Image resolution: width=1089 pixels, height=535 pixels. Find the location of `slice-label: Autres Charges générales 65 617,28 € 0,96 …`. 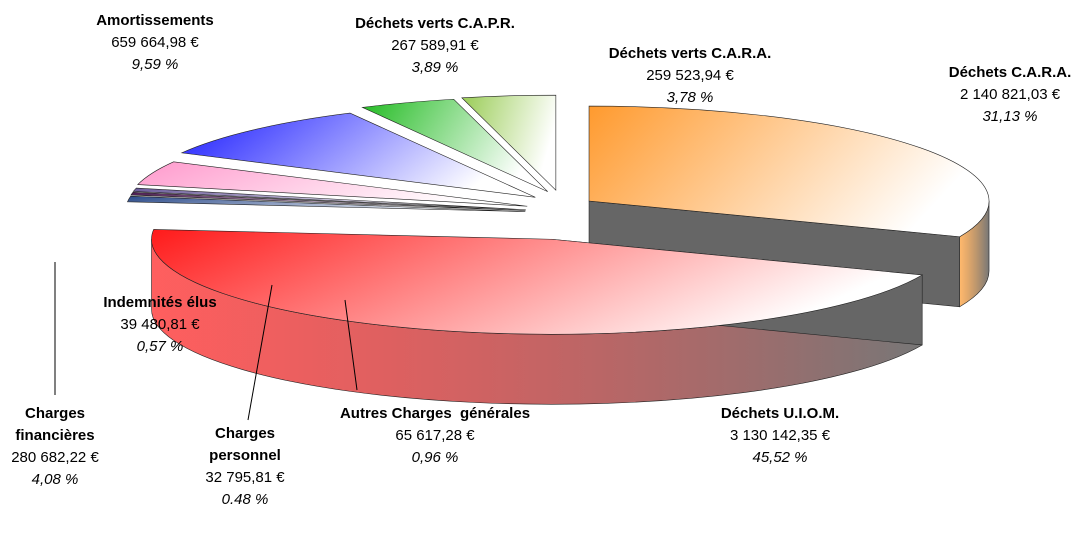

slice-label: Autres Charges générales 65 617,28 € 0,96 … is located at coordinates (435, 436).